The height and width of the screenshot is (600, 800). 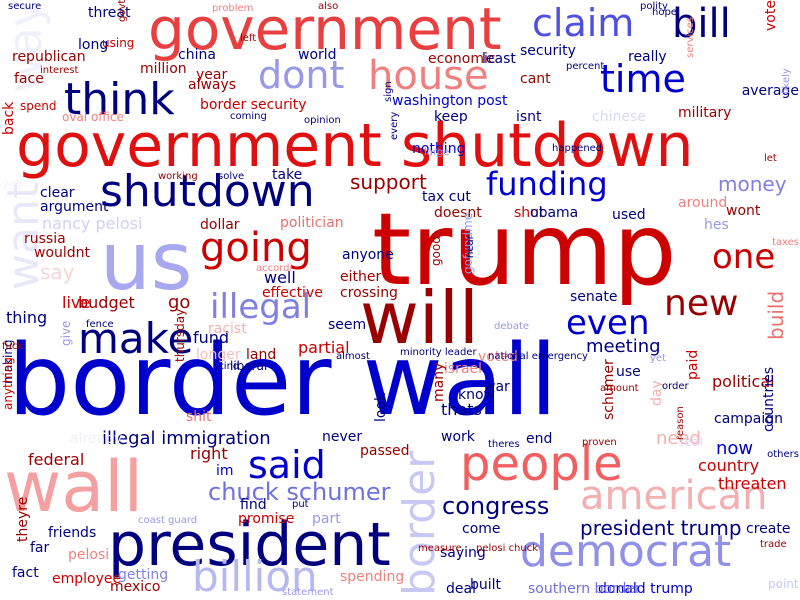 I want to click on word-nothing: nothing, so click(x=439, y=149).